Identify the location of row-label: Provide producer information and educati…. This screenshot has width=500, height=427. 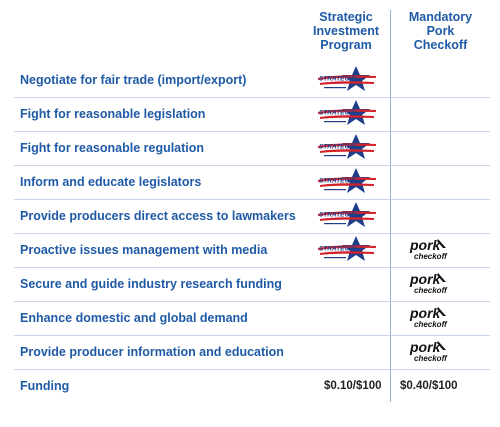
(152, 352).